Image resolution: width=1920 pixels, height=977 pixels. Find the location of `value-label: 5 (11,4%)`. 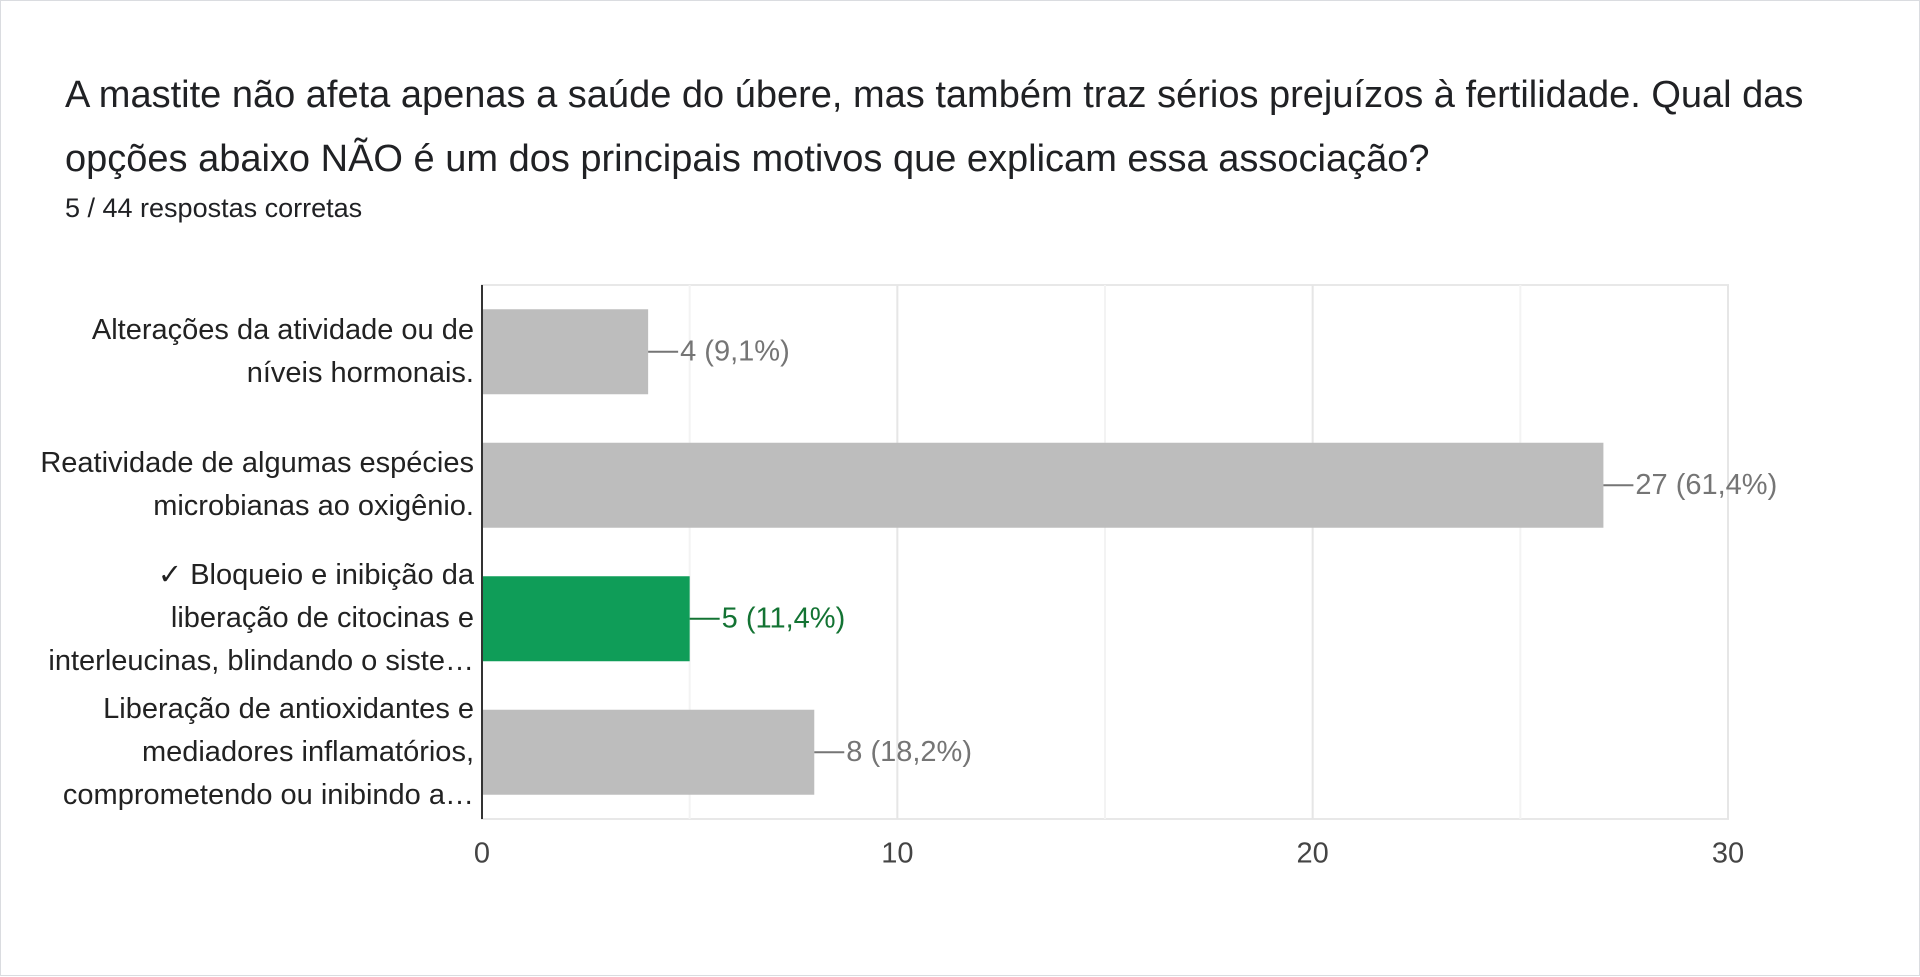

value-label: 5 (11,4%) is located at coordinates (784, 618).